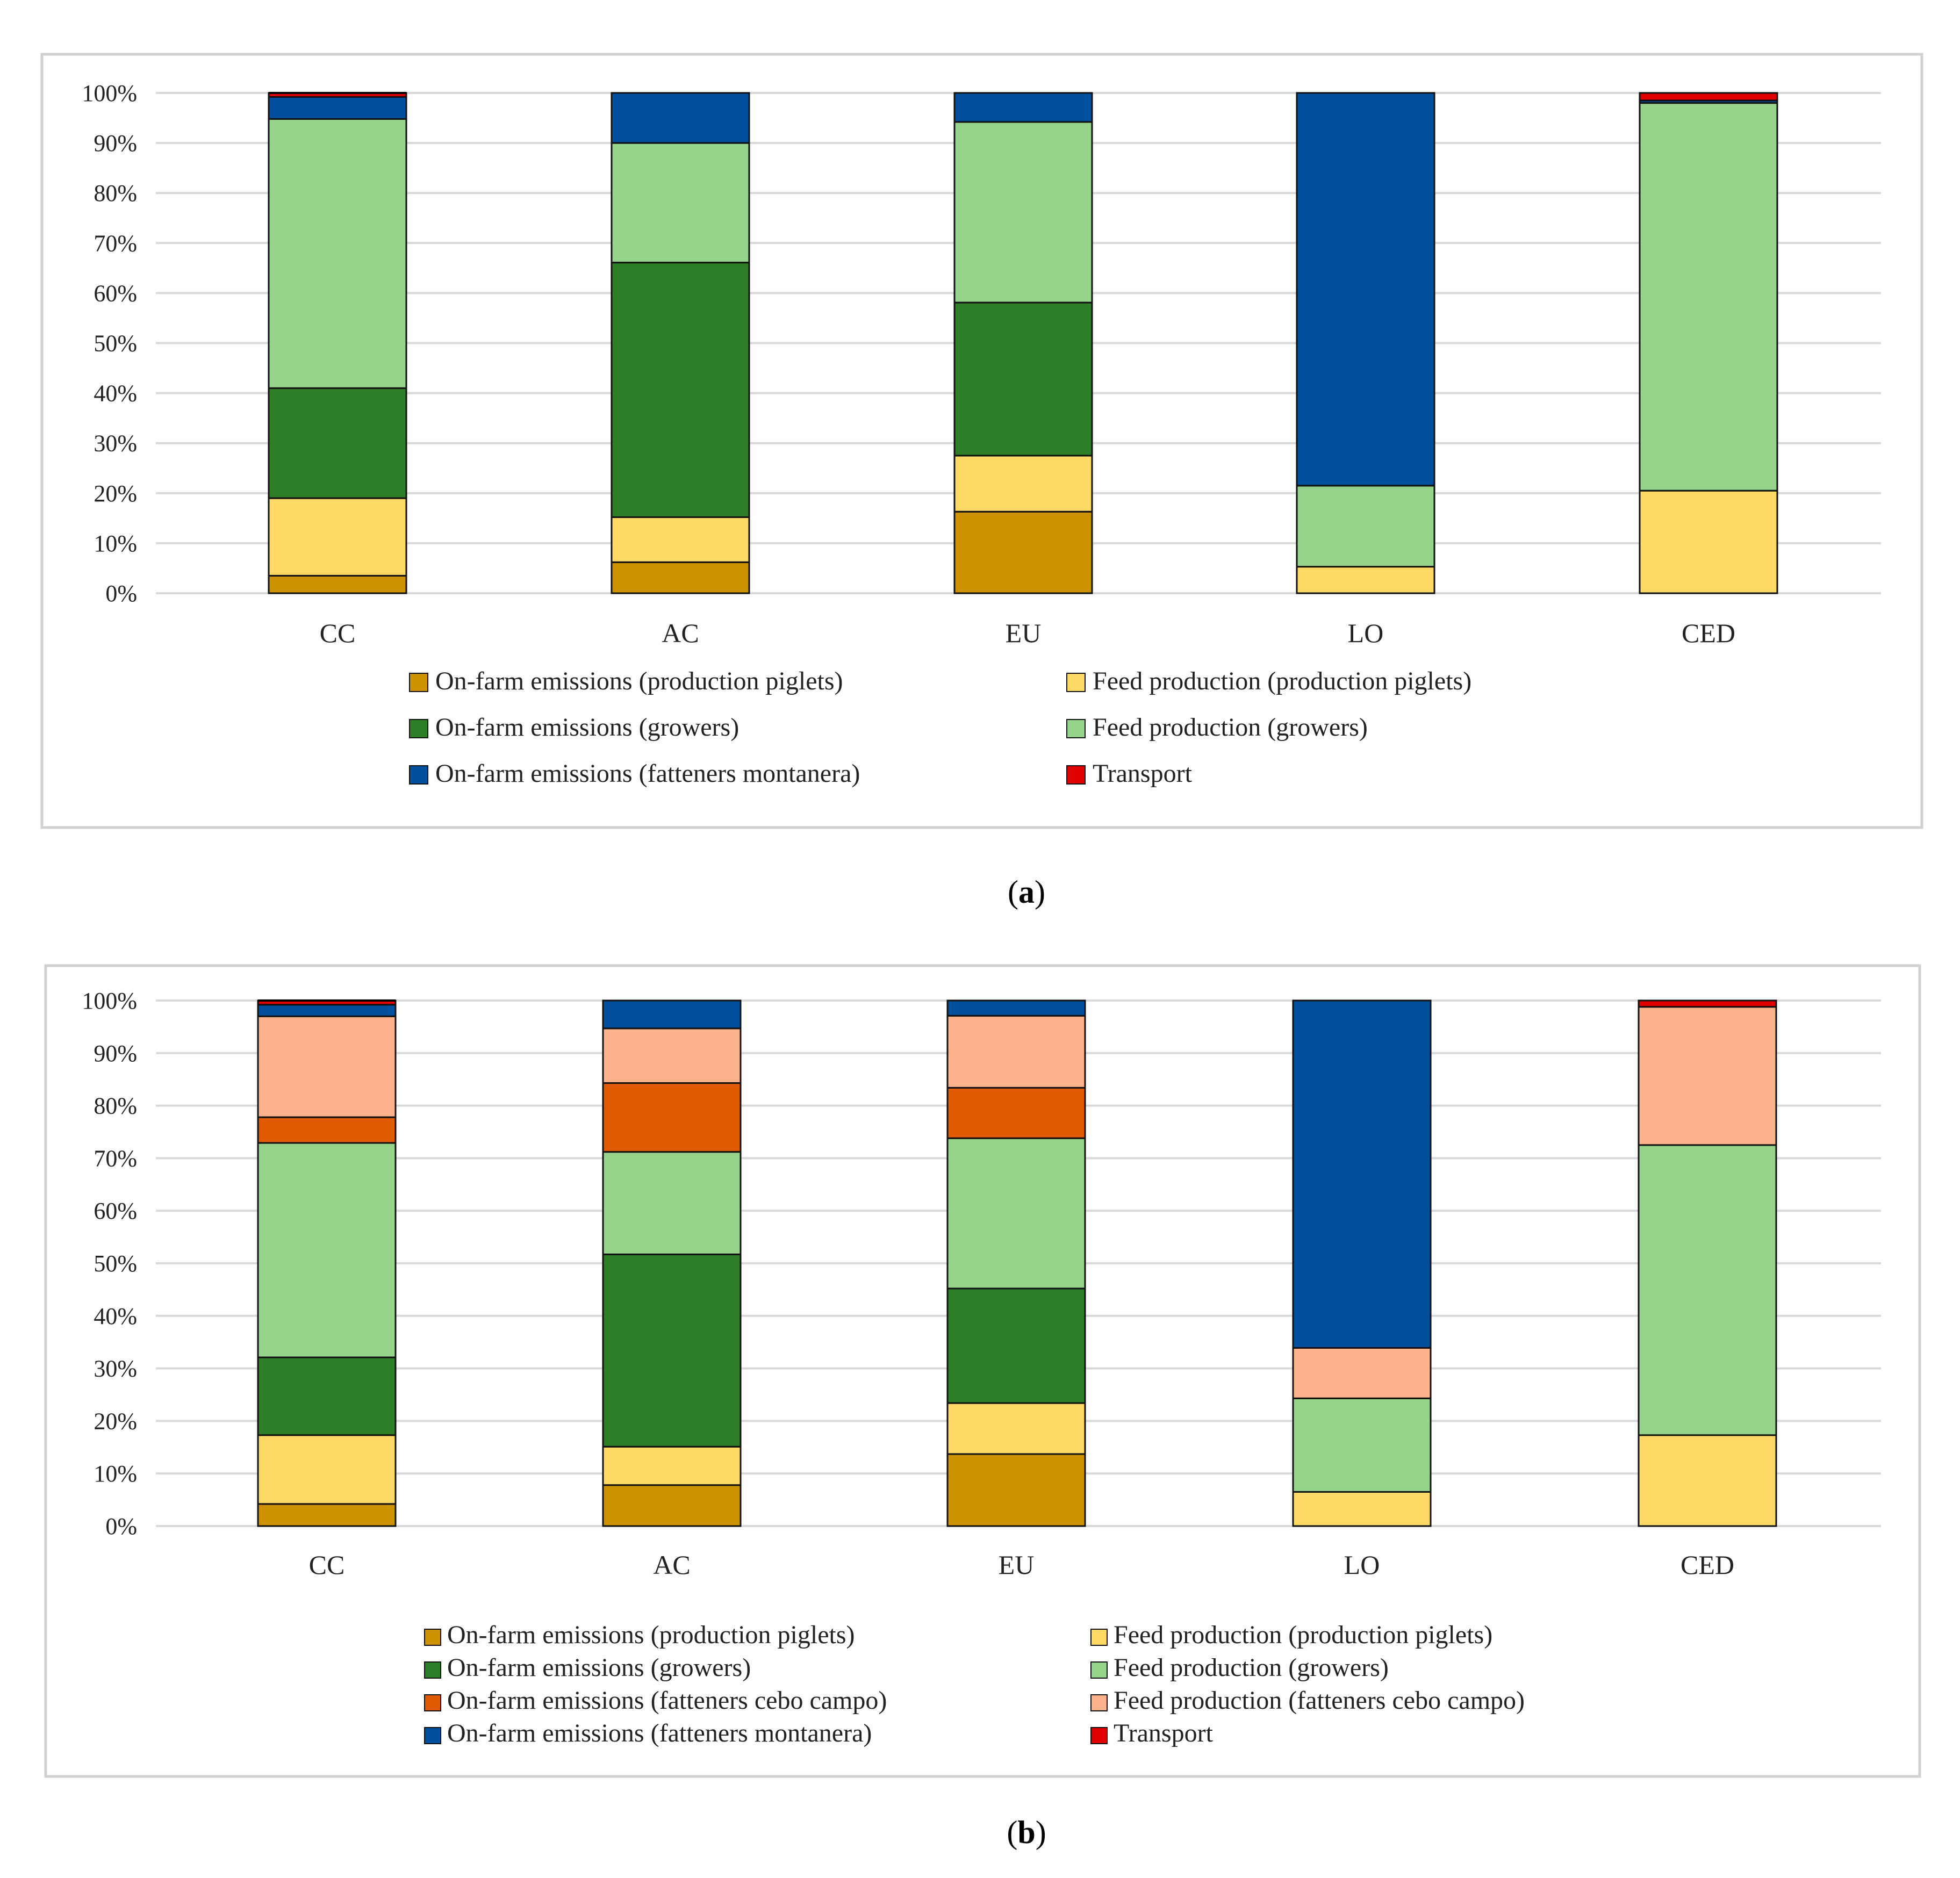  I want to click on chart-a-category-labels: CC AC EU LO CED, so click(1028, 633).